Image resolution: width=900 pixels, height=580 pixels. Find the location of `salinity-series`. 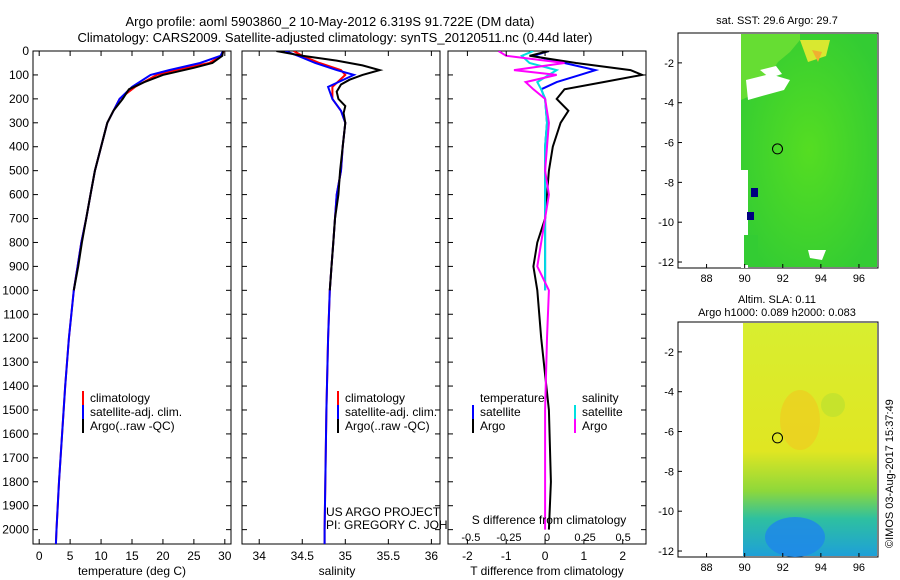

salinity-series is located at coordinates (330, 297).